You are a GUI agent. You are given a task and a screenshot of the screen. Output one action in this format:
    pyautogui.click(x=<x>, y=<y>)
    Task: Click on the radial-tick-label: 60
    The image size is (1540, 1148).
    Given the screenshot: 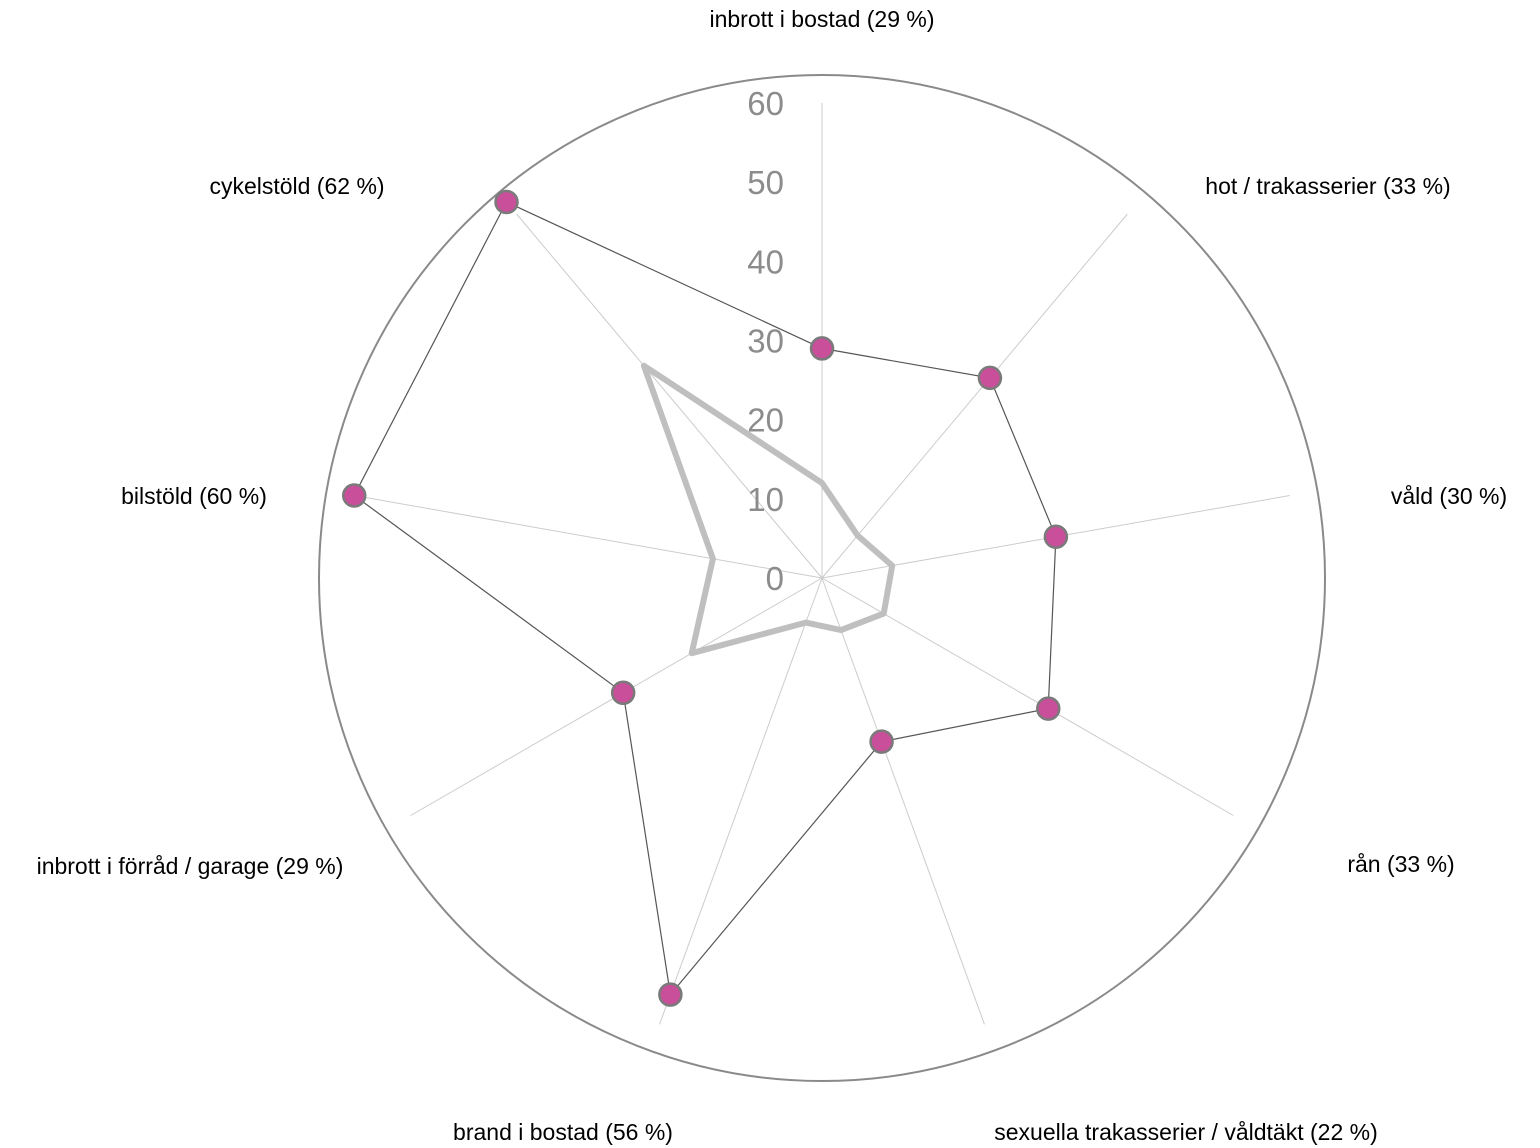 What is the action you would take?
    pyautogui.click(x=765, y=103)
    